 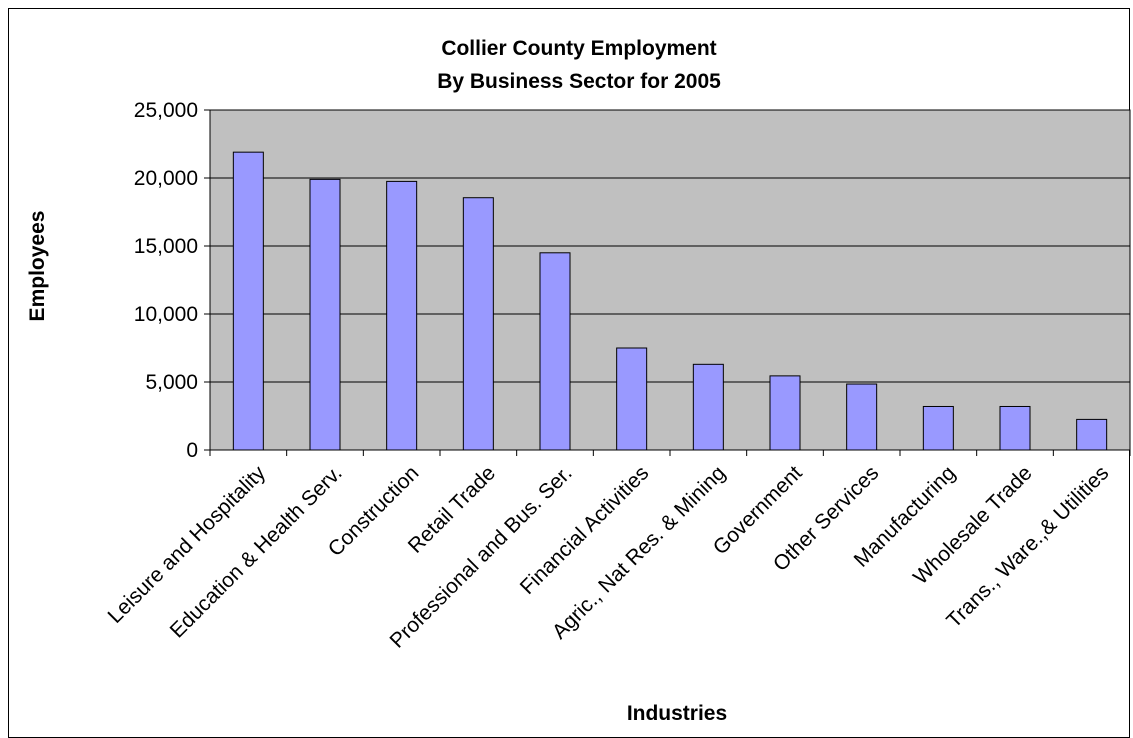 What do you see at coordinates (166, 110) in the screenshot?
I see `y-tick-label: 25,000` at bounding box center [166, 110].